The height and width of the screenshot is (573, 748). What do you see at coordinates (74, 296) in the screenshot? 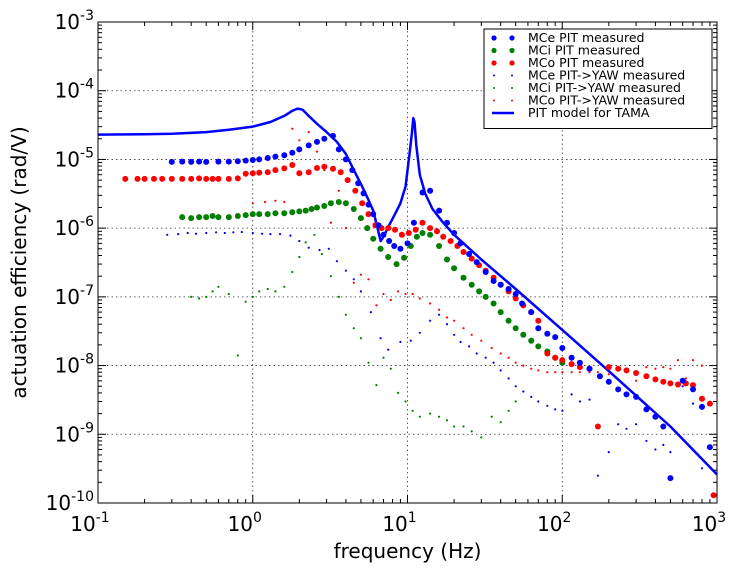
I see `y-tick-label: 10-7` at bounding box center [74, 296].